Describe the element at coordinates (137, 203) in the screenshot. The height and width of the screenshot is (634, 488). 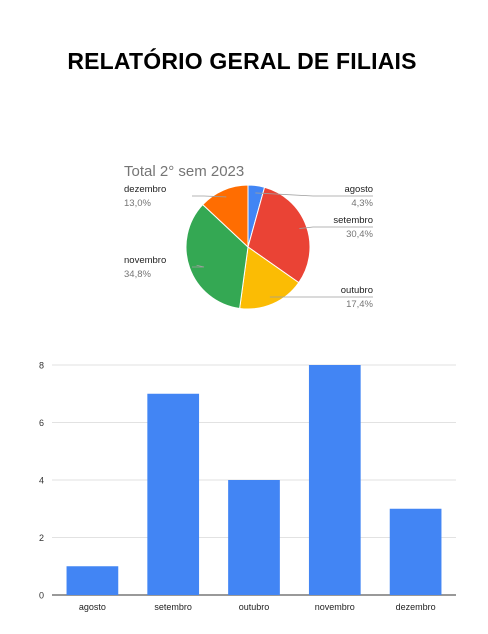
I see `pie-pct-dezembro: 13,0%` at that location.